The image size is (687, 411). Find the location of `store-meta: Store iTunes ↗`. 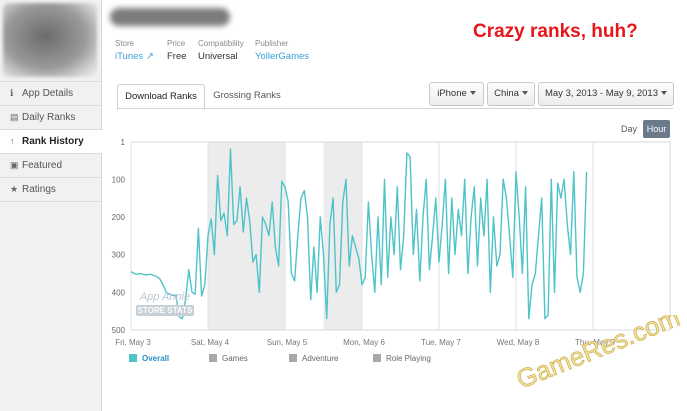

store-meta: Store iTunes ↗ is located at coordinates (134, 50).